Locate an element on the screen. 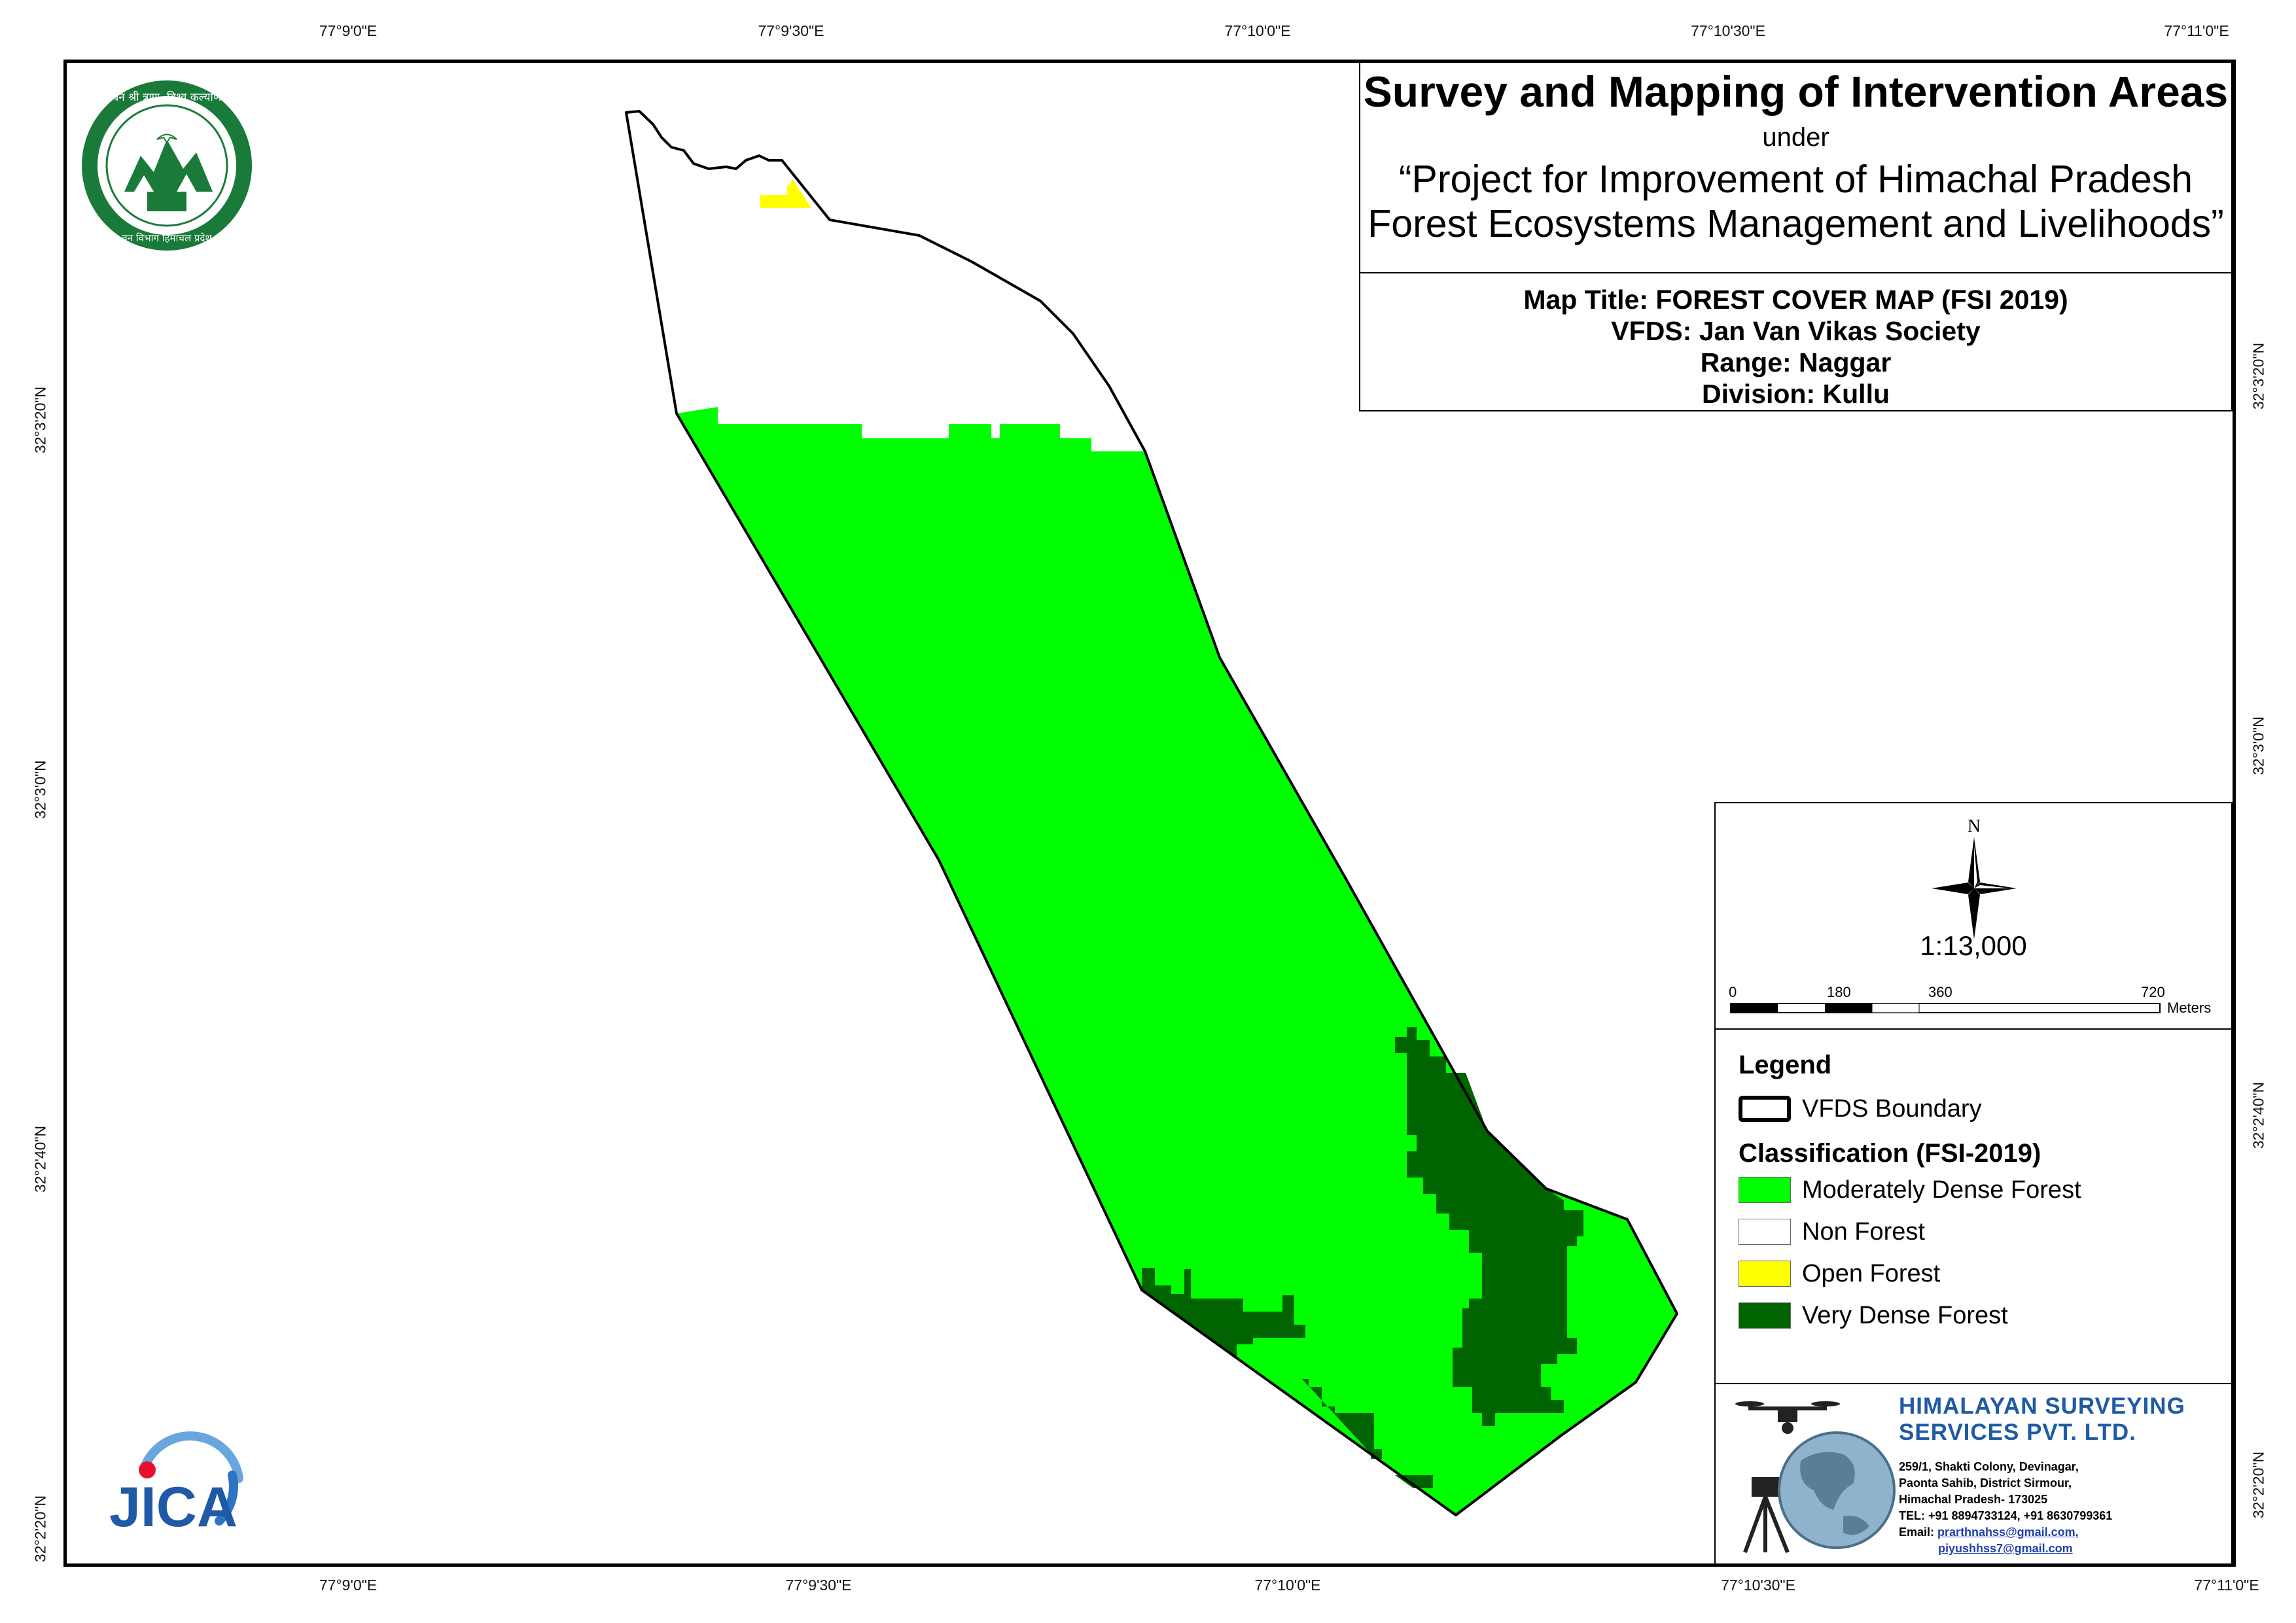 Image resolution: width=2296 pixels, height=1623 pixels. classification-heading: Classification (FSI-2019) is located at coordinates (1890, 1154).